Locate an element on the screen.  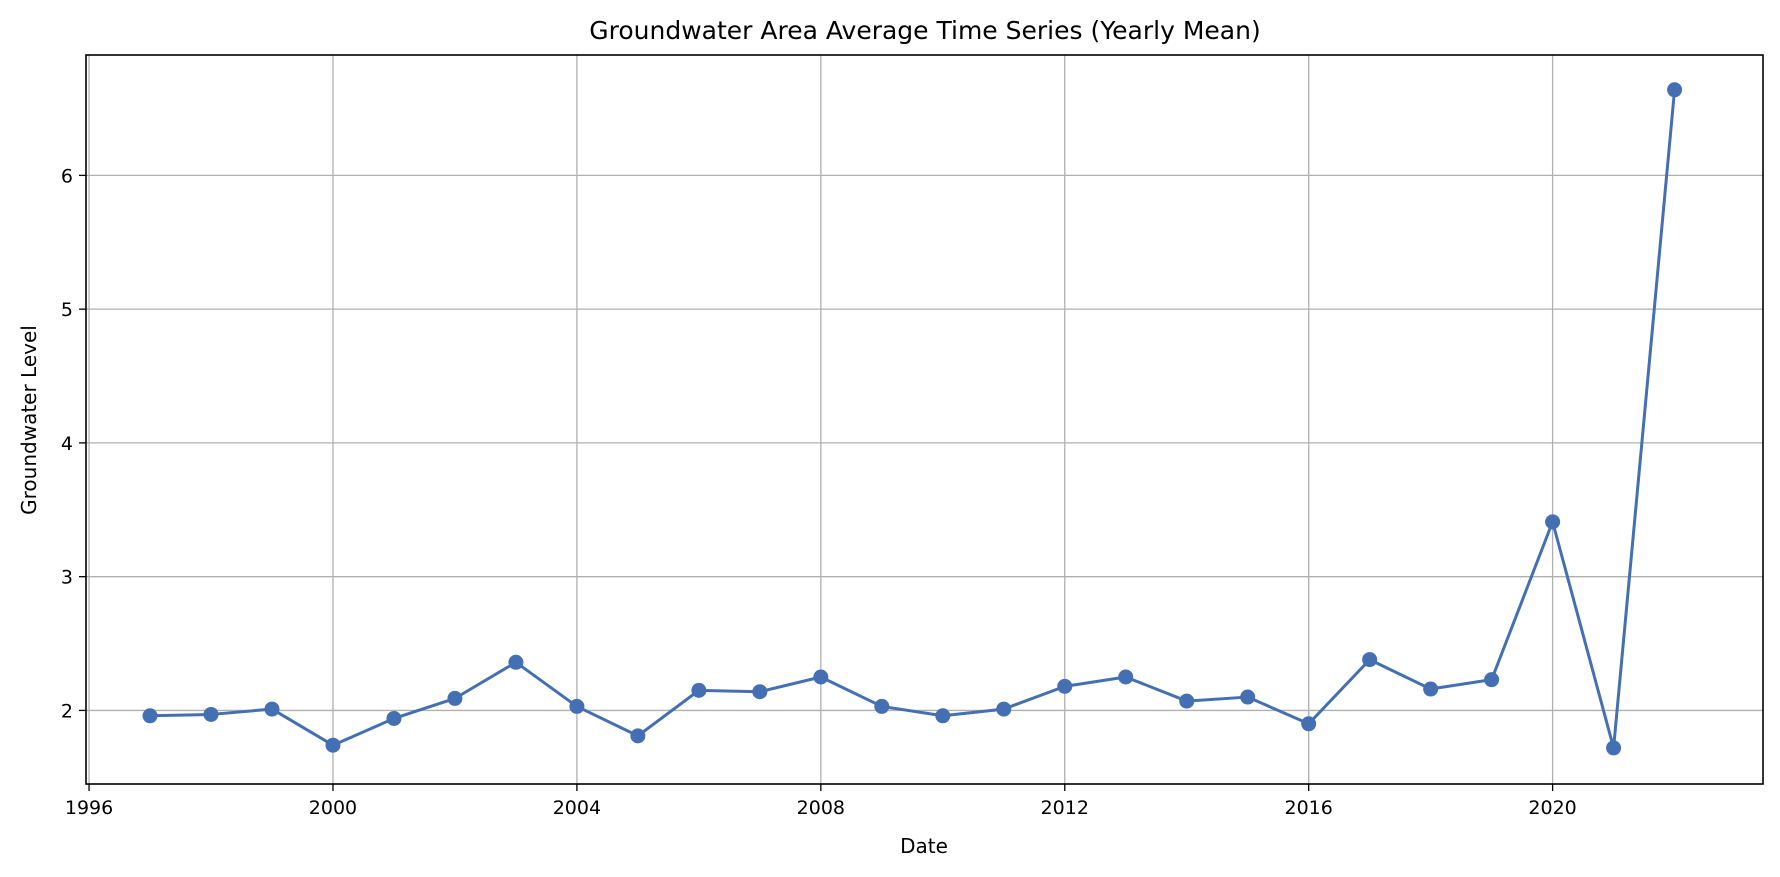
y-axis-label: Groundwater Level is located at coordinates (29, 420).